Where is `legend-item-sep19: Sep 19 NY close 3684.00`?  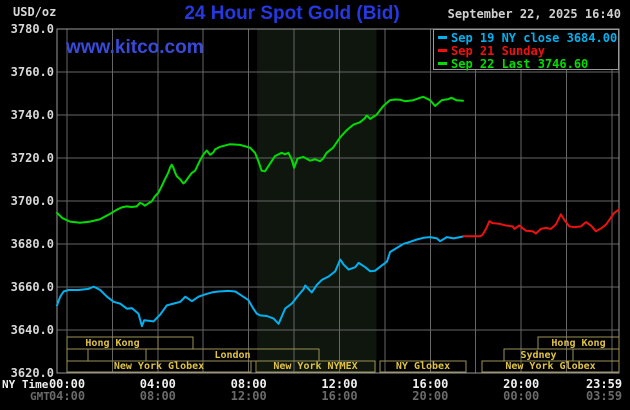
legend-item-sep19: Sep 19 NY close 3684.00 is located at coordinates (528, 37).